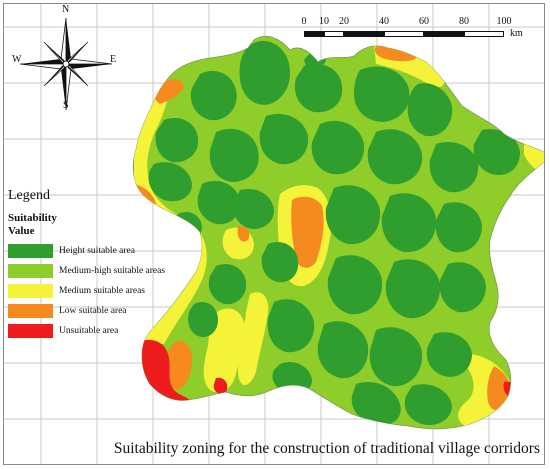 The height and width of the screenshot is (469, 550). Describe the element at coordinates (516, 33) in the screenshot. I see `scale-unit: km` at that location.